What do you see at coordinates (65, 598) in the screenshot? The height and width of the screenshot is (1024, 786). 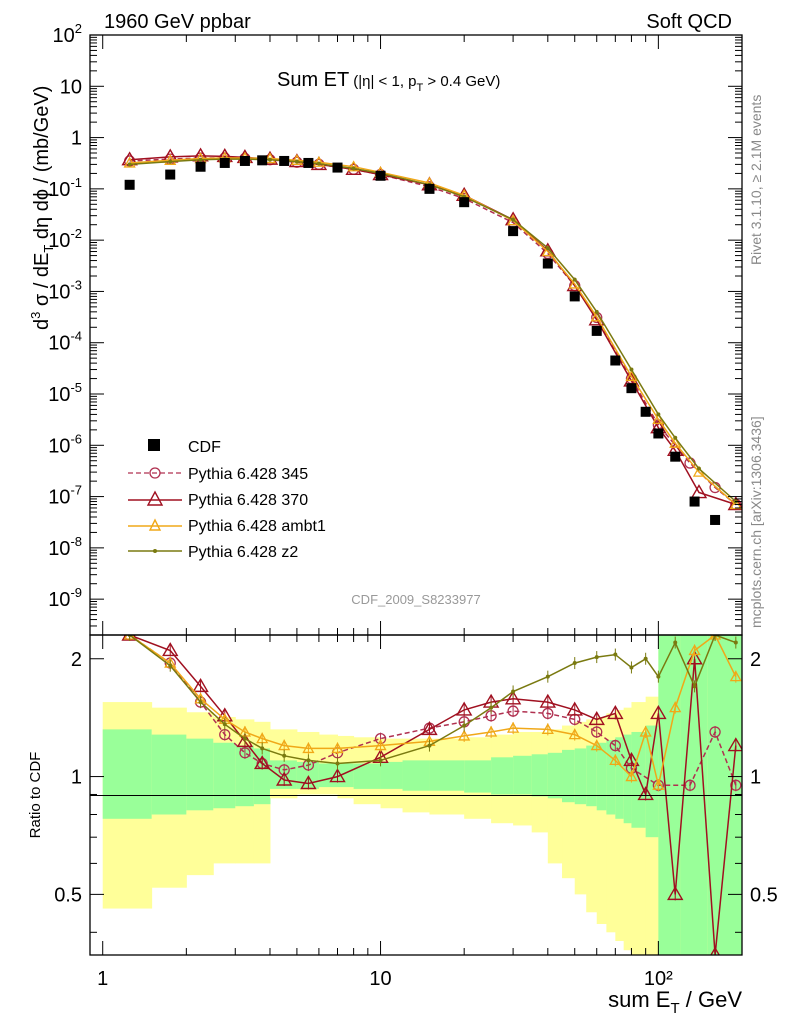 I see `y-tick-label-top: 10⁻⁹` at bounding box center [65, 598].